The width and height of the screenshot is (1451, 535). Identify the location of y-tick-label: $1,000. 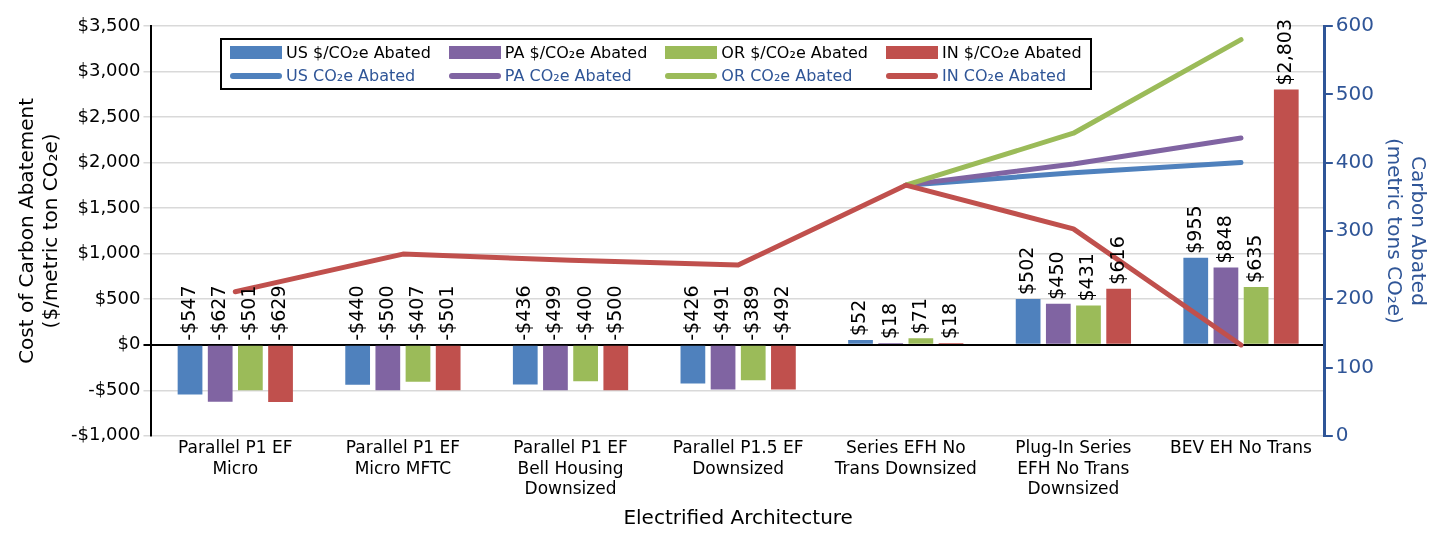
(109, 252).